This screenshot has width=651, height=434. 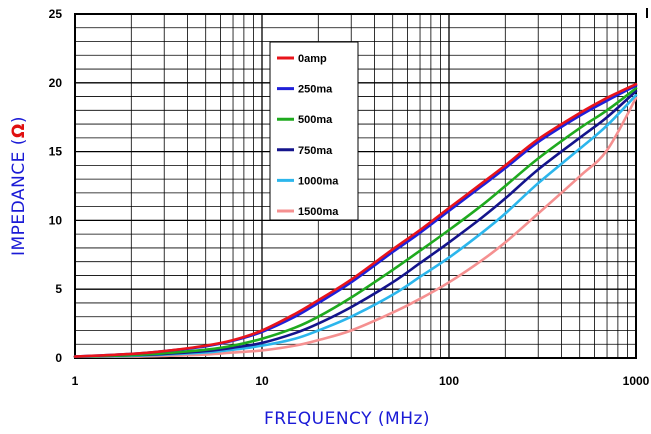 I want to click on y-tick-label: 15, so click(x=56, y=152).